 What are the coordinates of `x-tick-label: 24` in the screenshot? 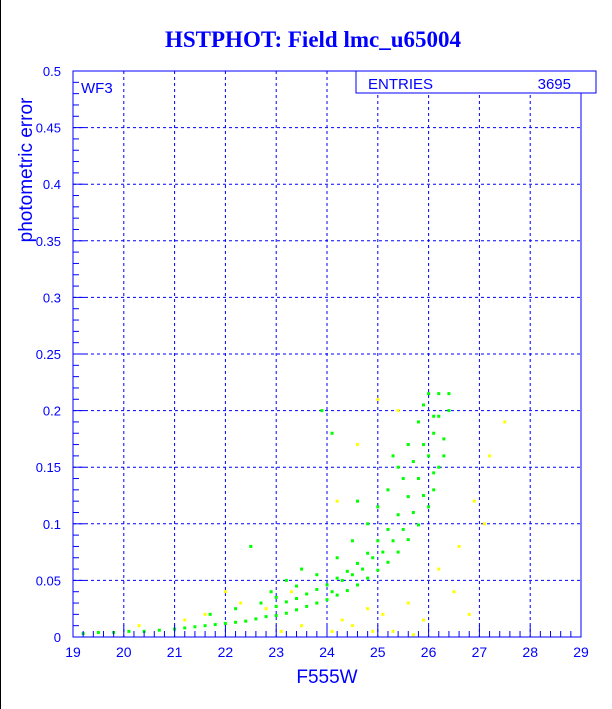 It's located at (327, 652).